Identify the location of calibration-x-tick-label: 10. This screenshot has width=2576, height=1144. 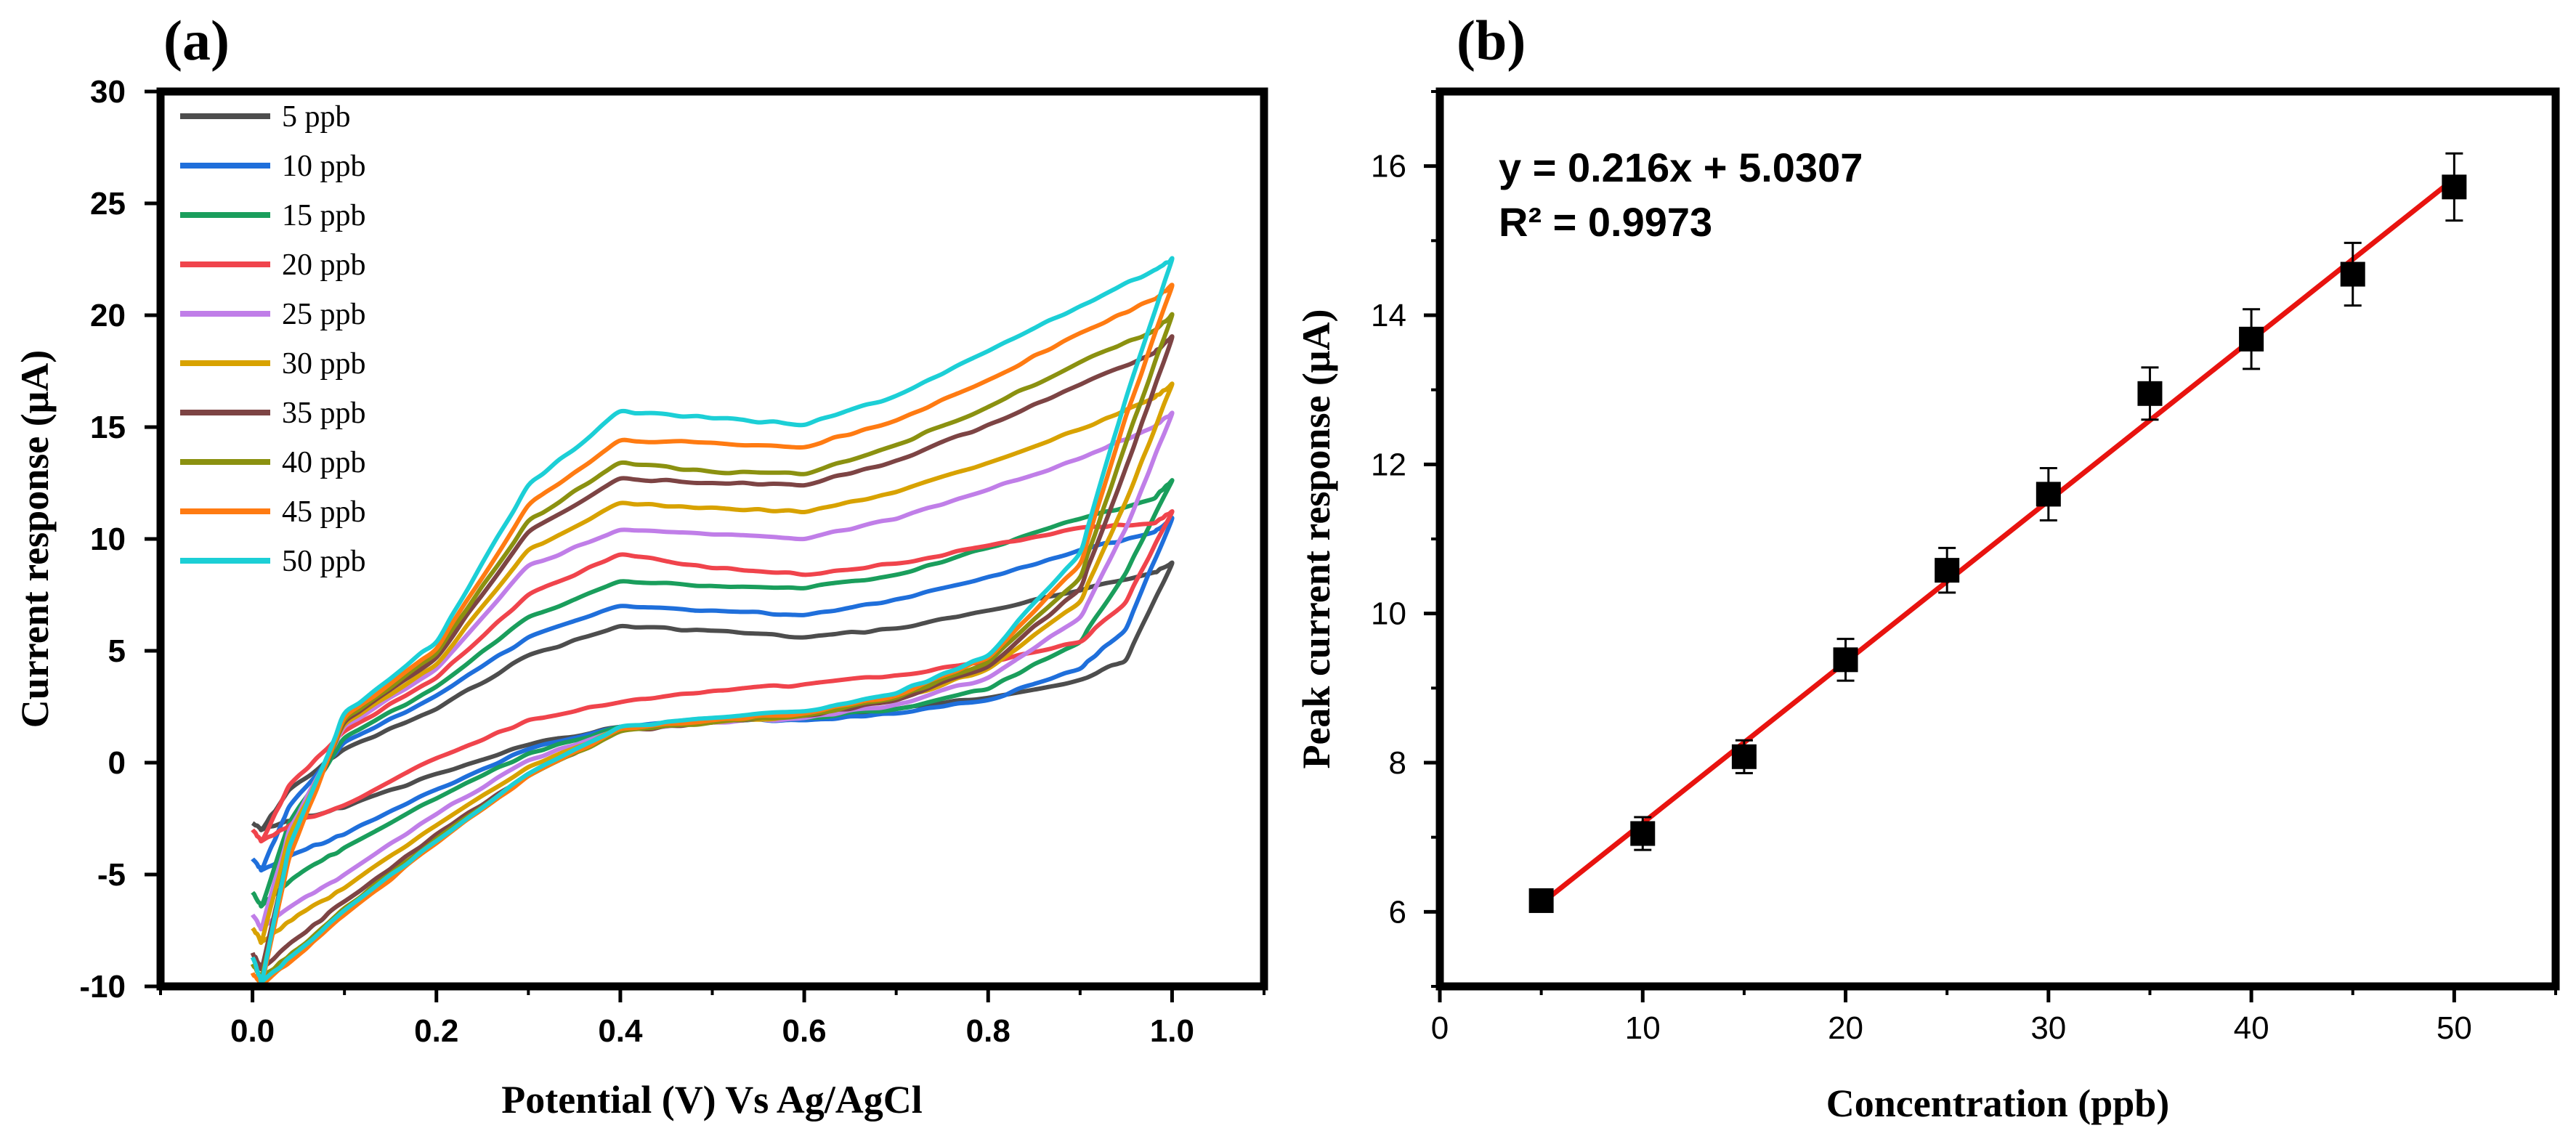
(1643, 1028).